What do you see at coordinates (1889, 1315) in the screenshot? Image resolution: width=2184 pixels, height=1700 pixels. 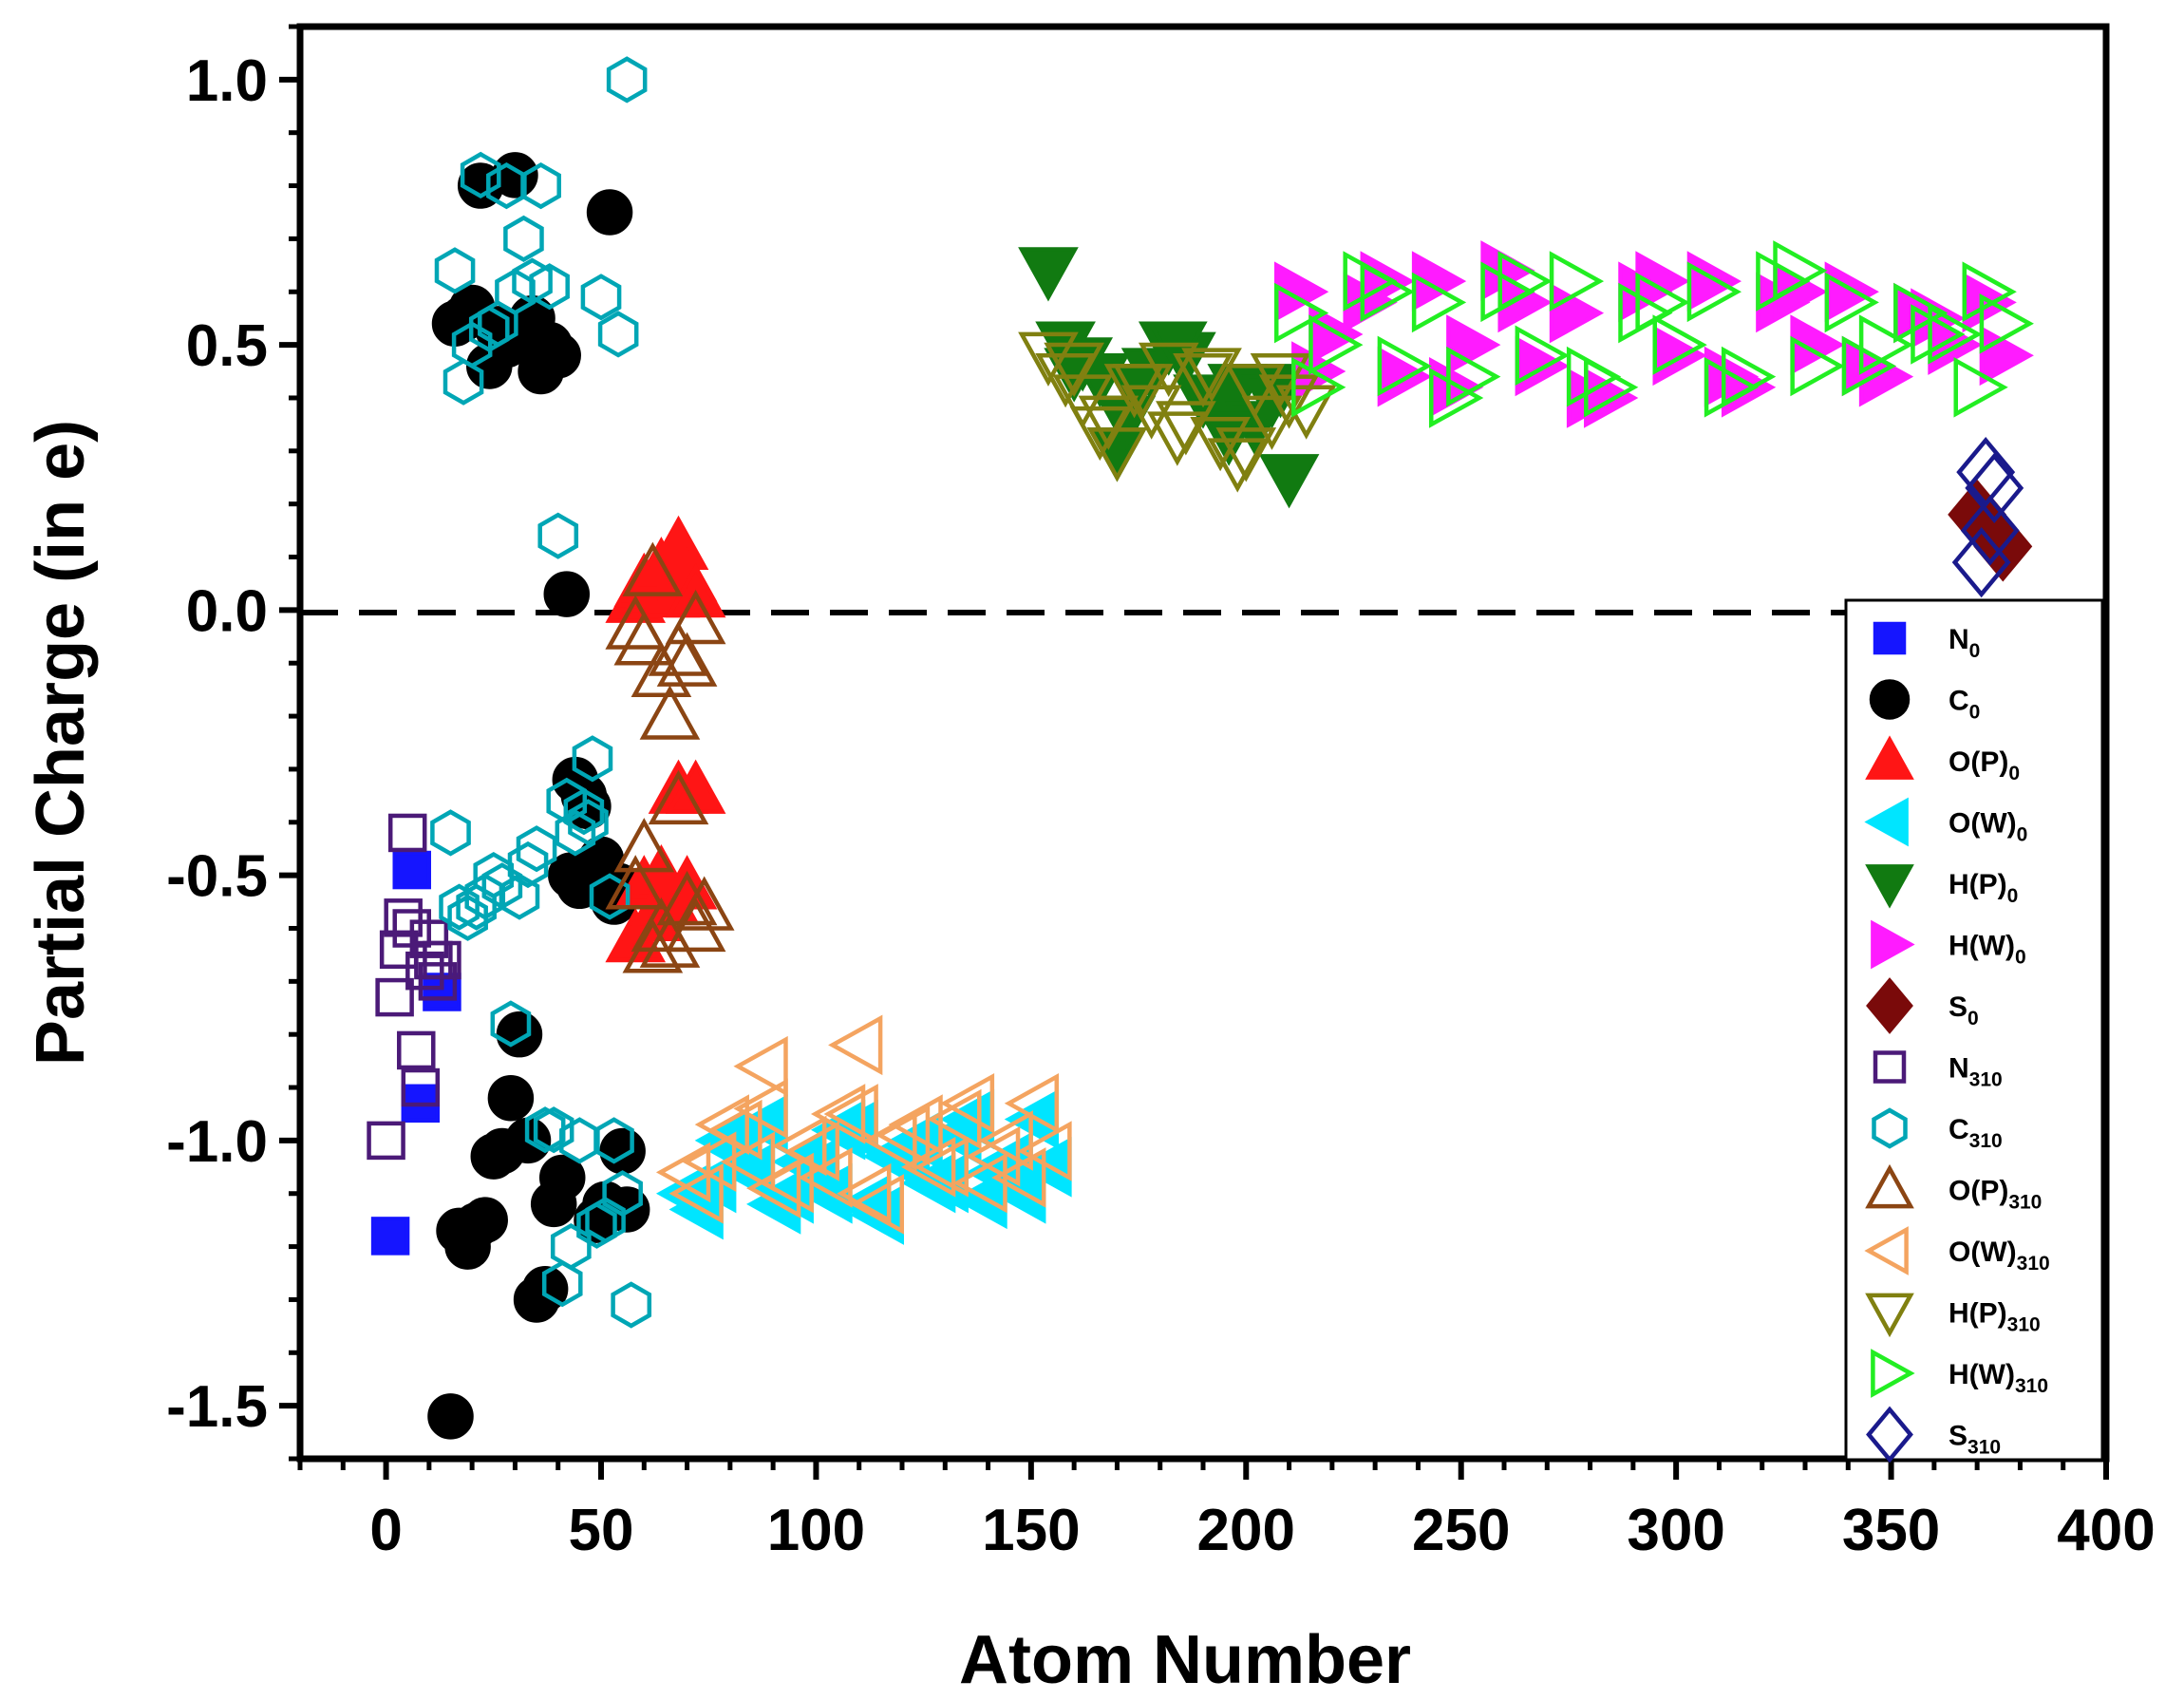 I see `legend-marker-hp310` at bounding box center [1889, 1315].